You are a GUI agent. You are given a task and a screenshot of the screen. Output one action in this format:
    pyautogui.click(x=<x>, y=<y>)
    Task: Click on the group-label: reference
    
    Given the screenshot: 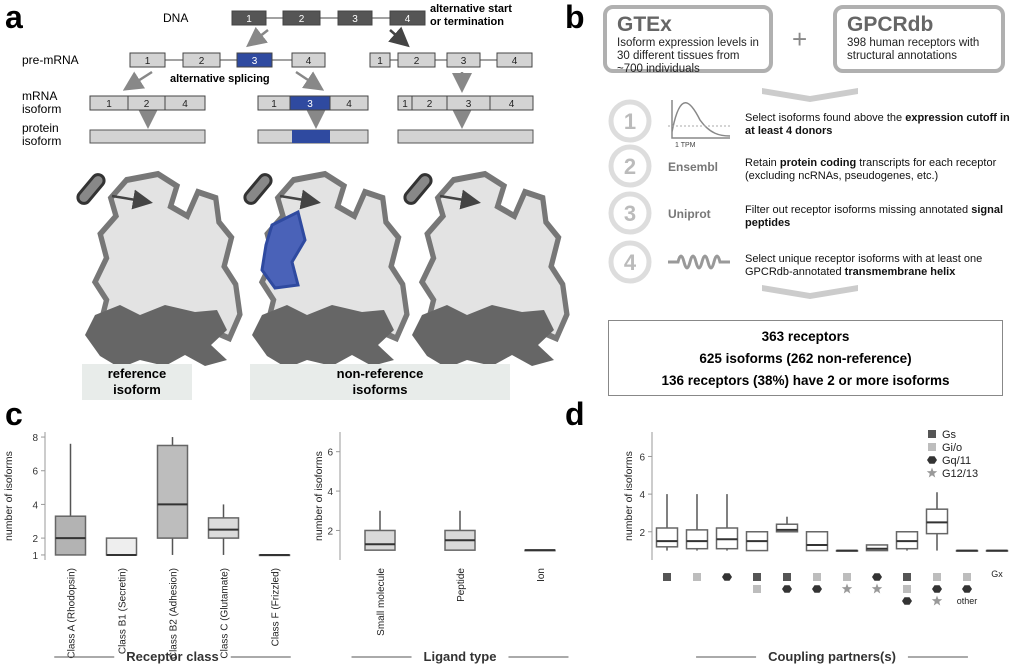 What is the action you would take?
    pyautogui.click(x=137, y=373)
    